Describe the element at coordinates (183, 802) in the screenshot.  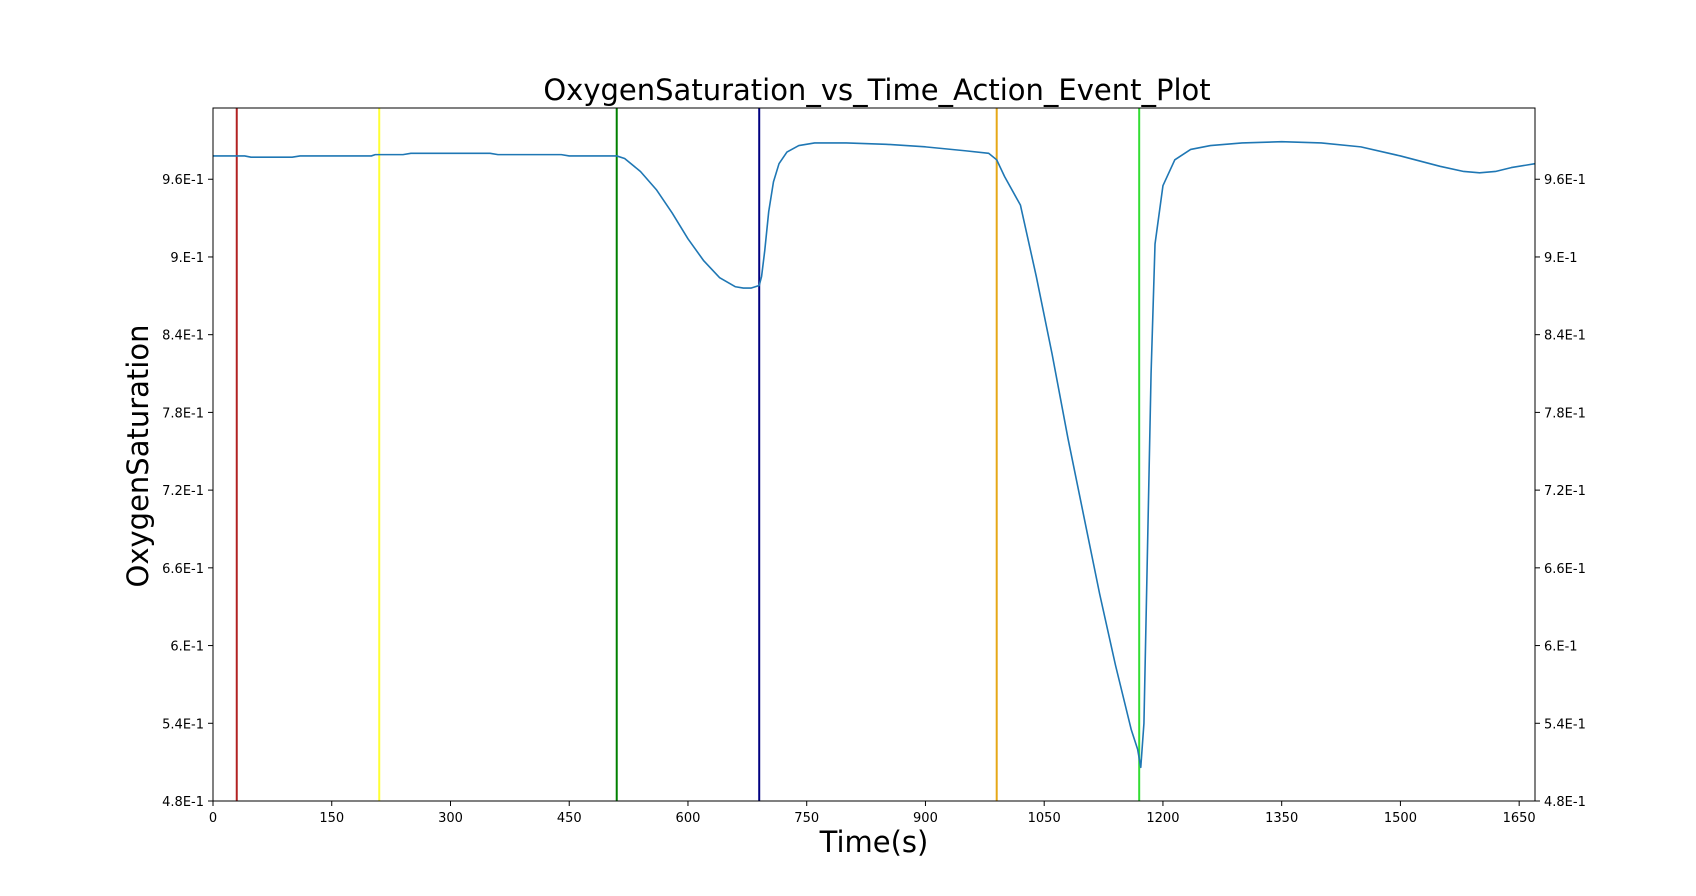
I see `y-tick-label-left: 4.8E-1` at that location.